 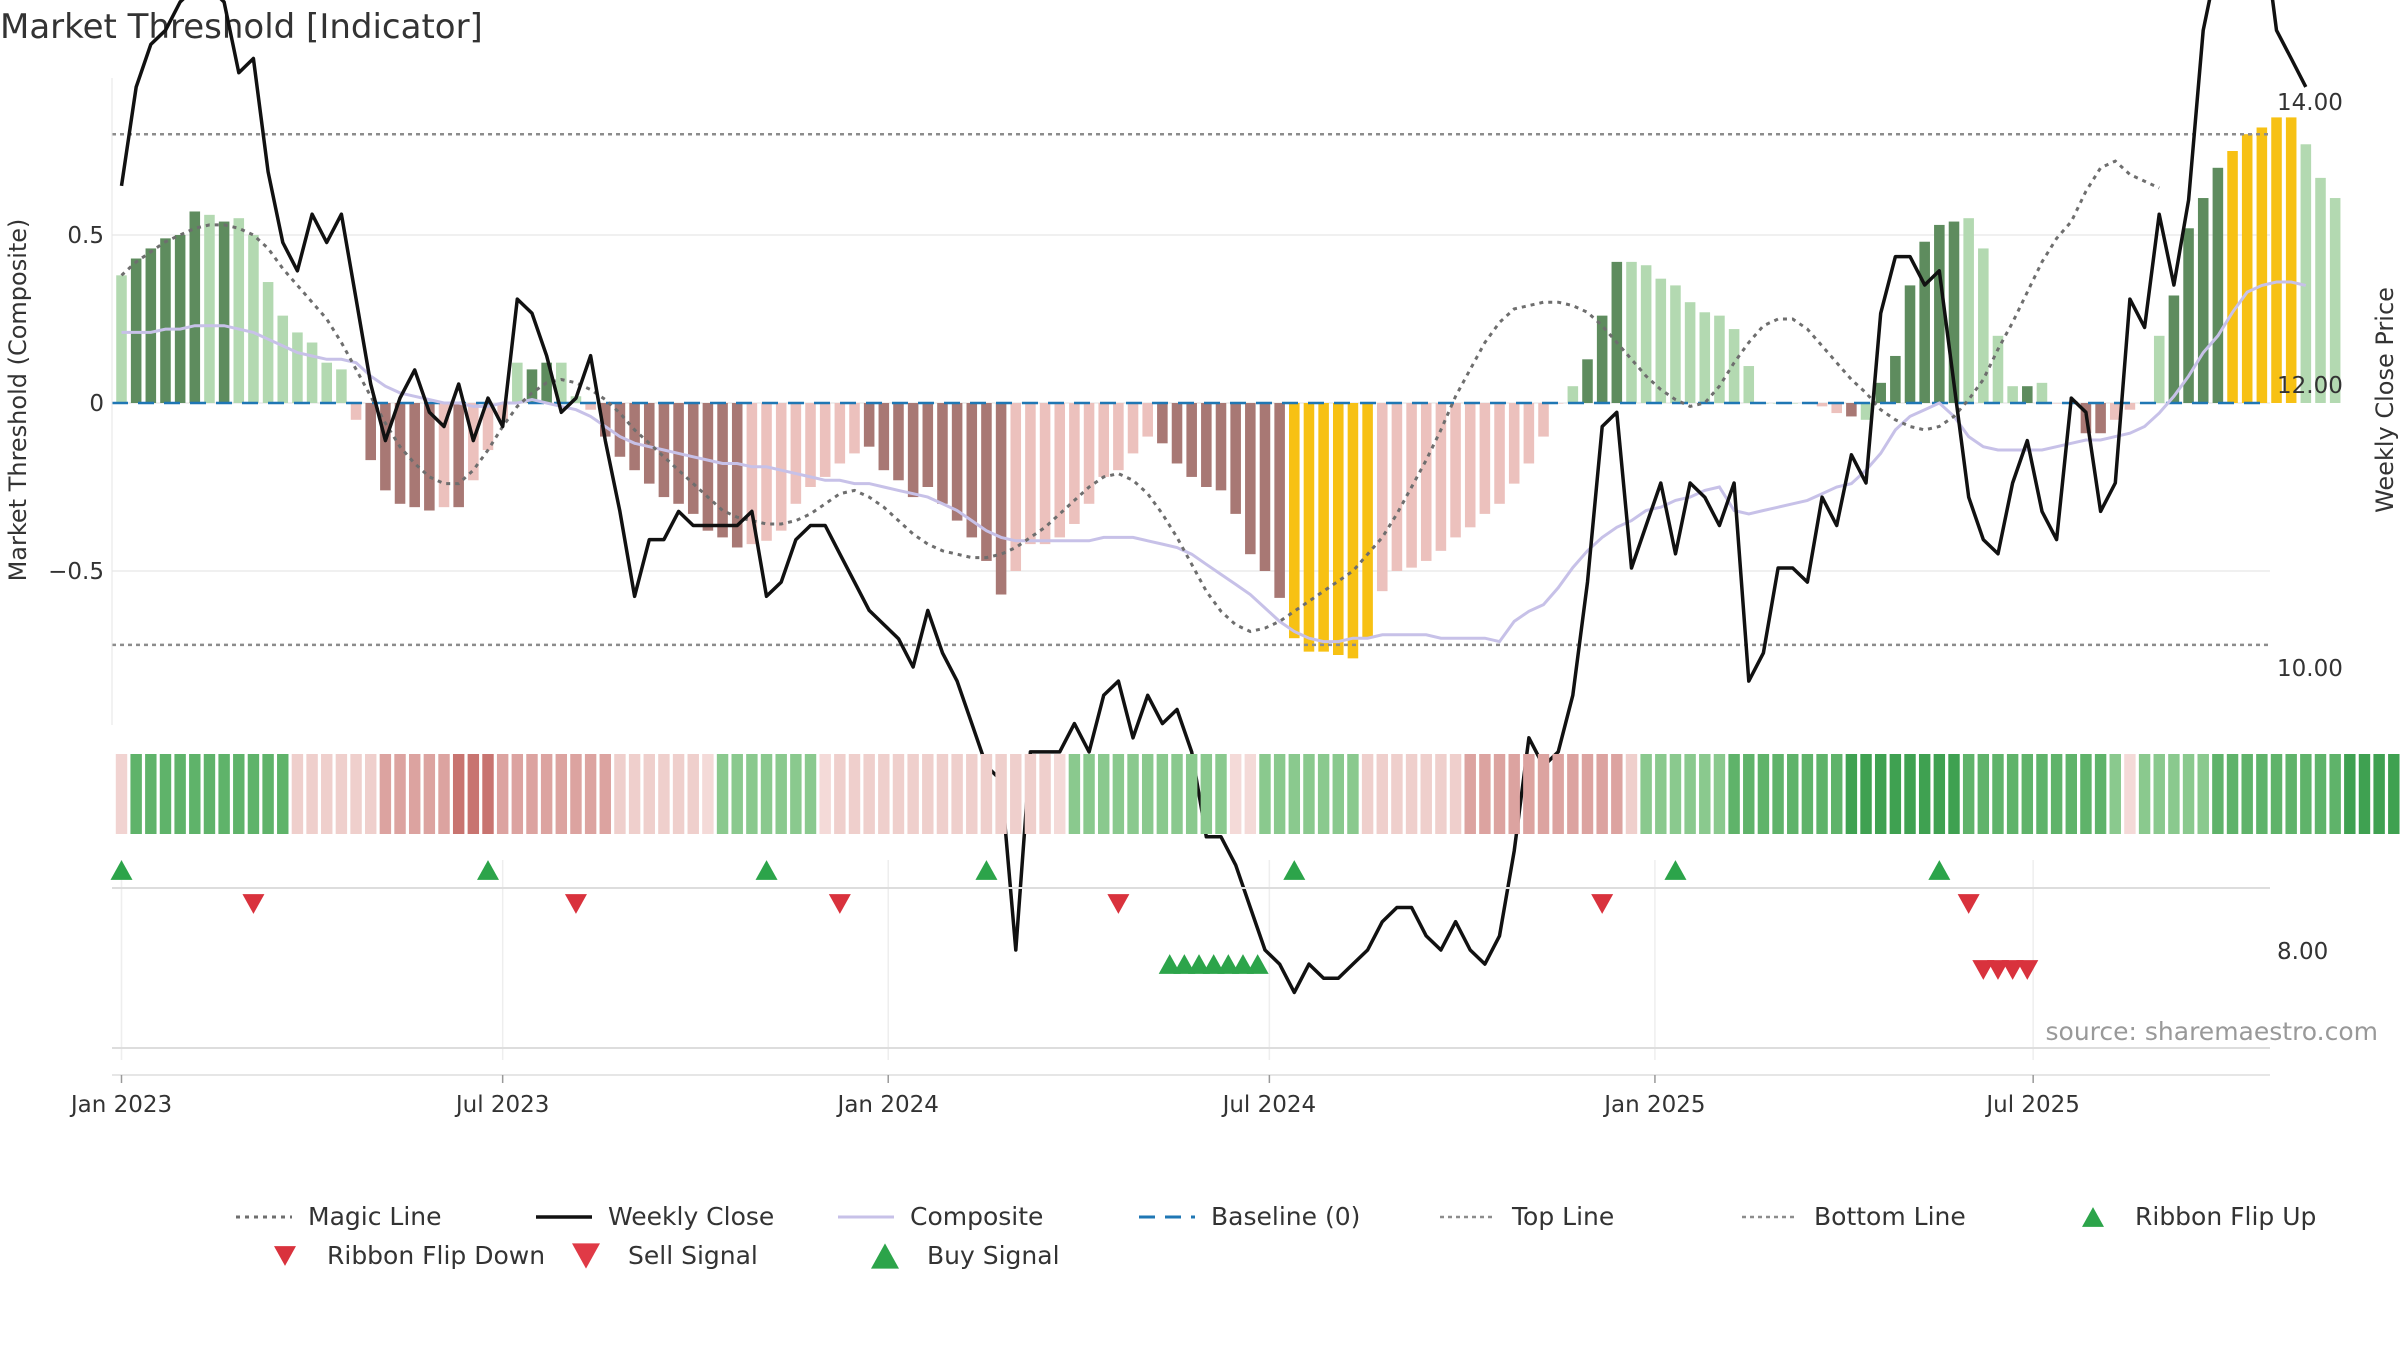 I want to click on legend-item: Baseline (0), so click(x=1249, y=1216).